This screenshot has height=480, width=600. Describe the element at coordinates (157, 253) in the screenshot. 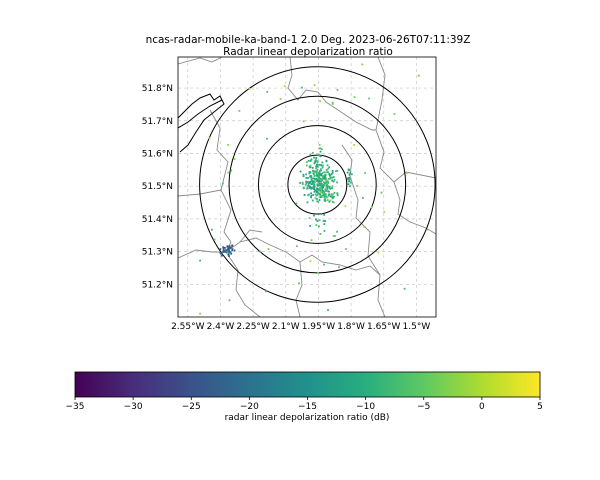

I see `y-tick-label: 51.3°N` at that location.